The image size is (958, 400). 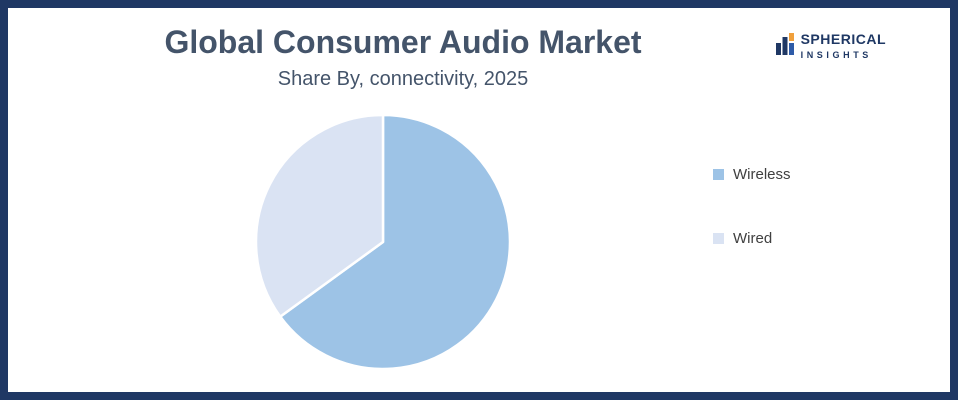 I want to click on legend-item-wireless: Wireless, so click(x=752, y=174).